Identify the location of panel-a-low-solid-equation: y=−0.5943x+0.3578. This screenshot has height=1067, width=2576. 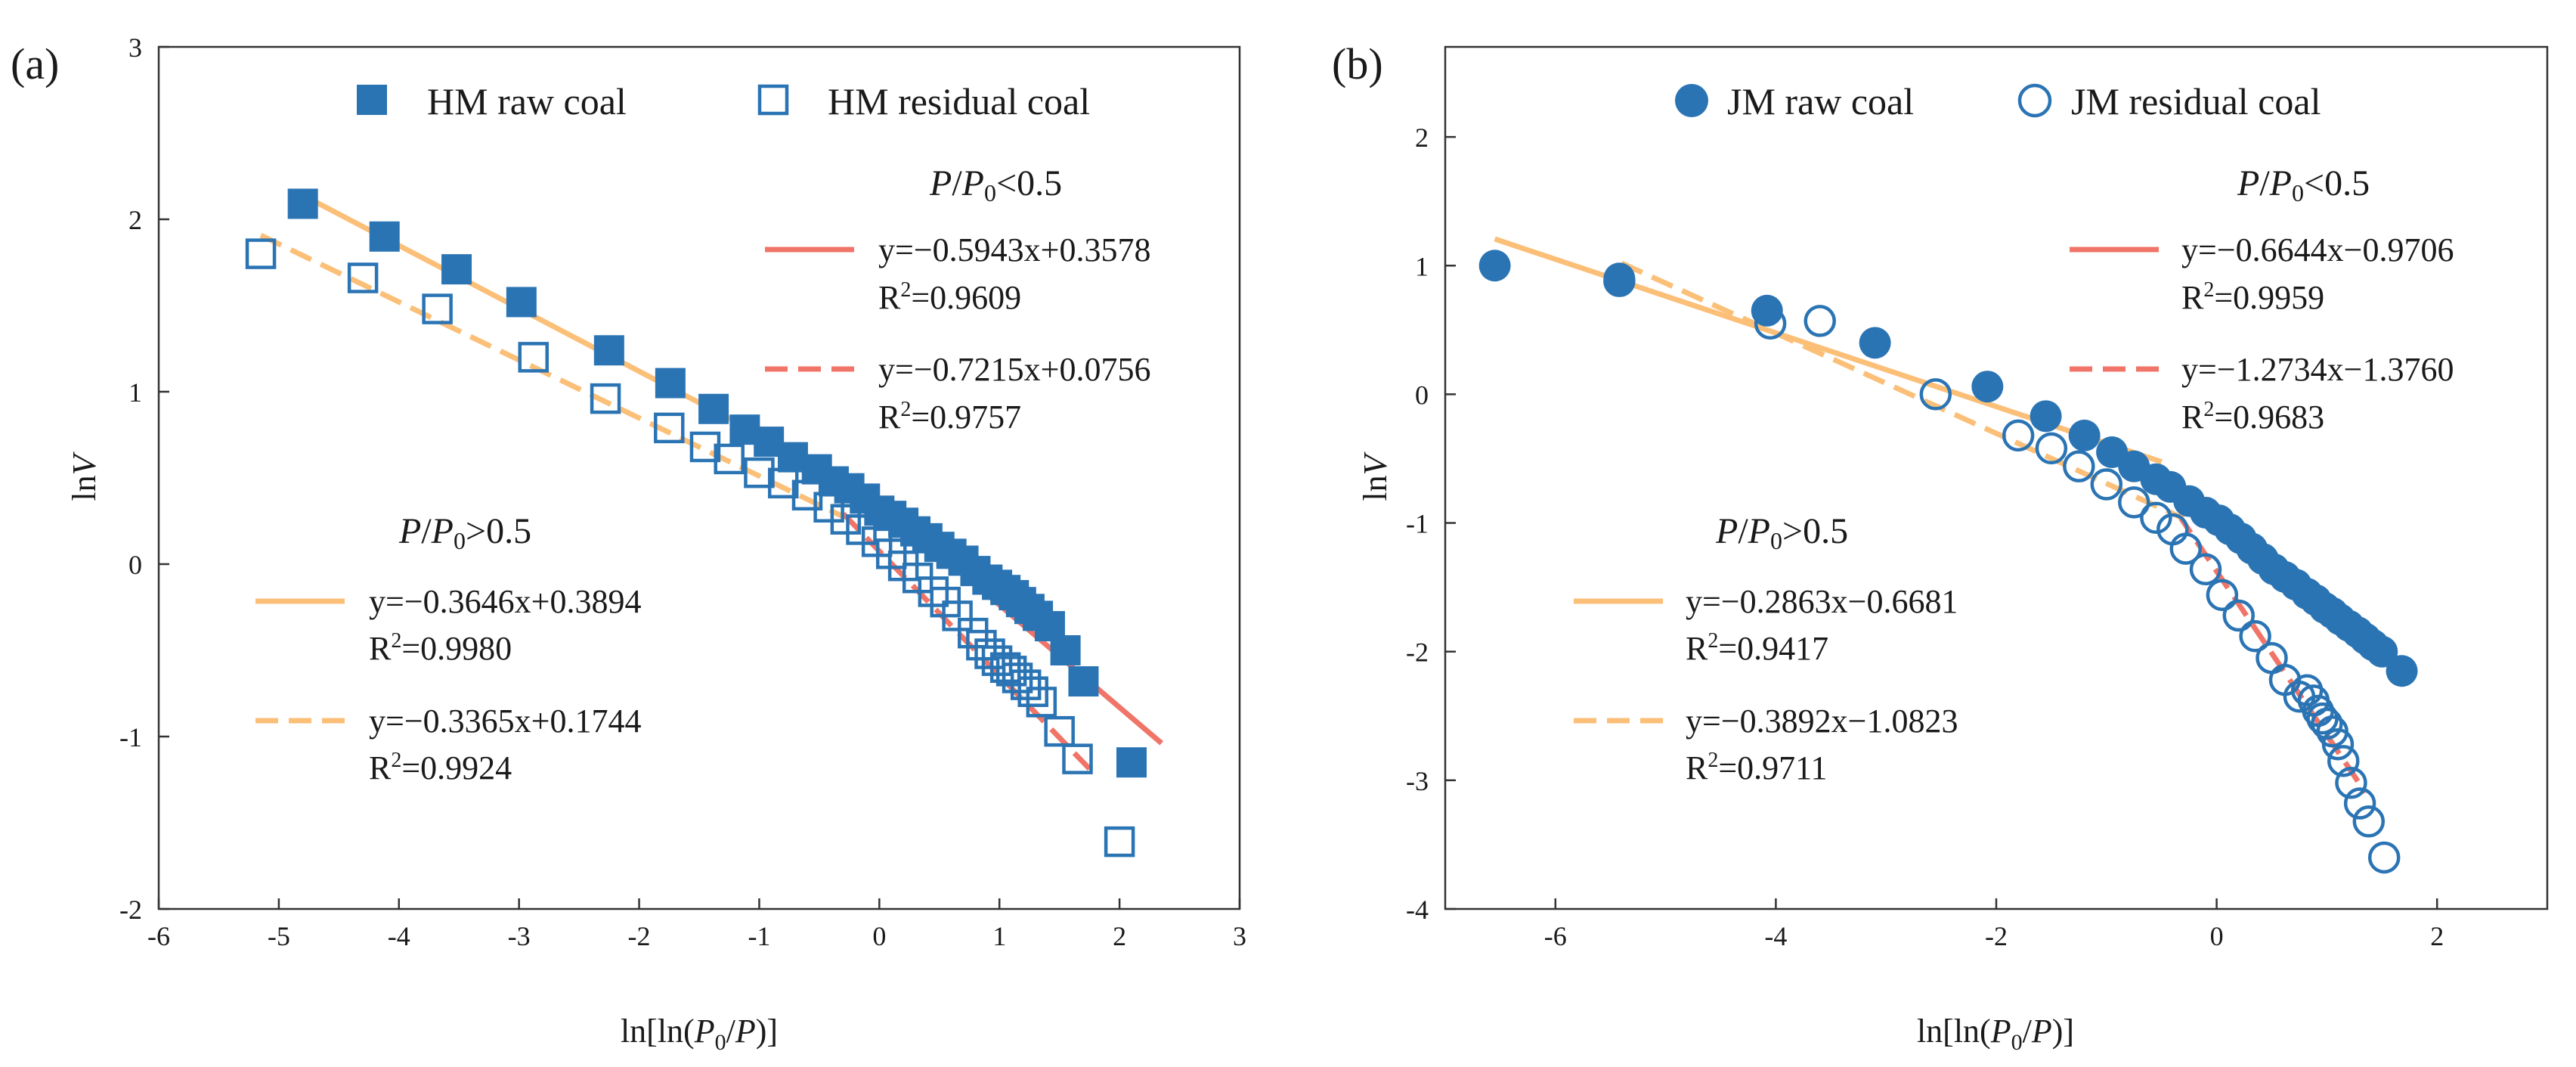
(1014, 250).